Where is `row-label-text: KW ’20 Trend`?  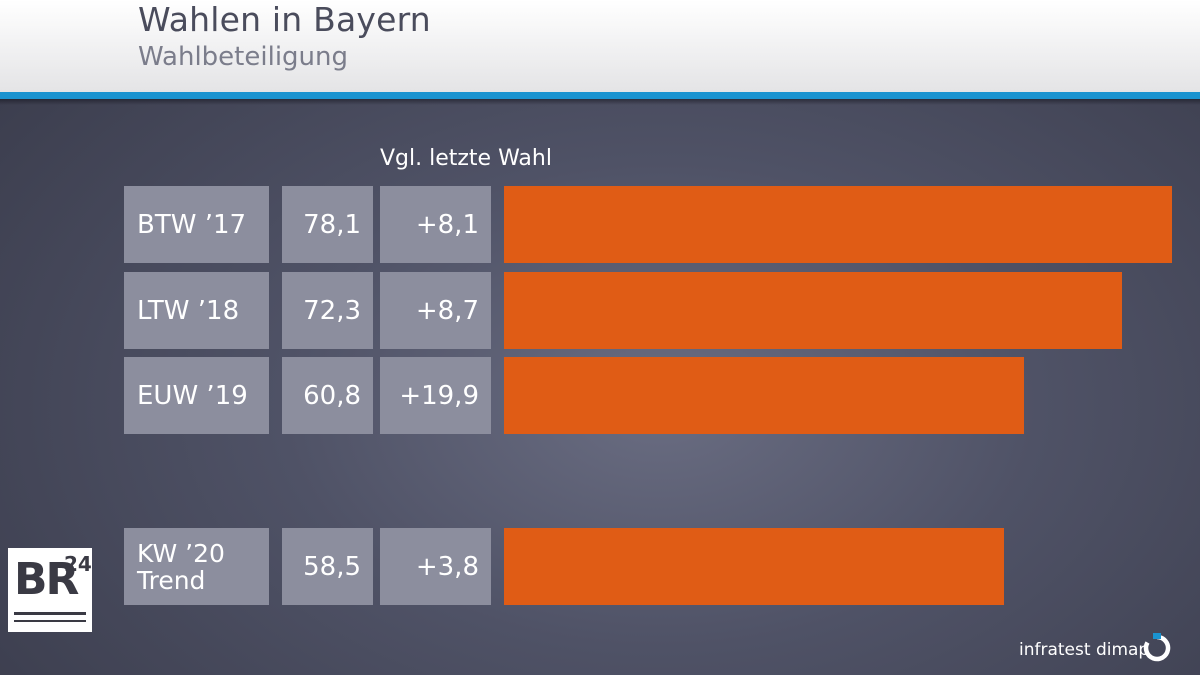 row-label-text: KW ’20 Trend is located at coordinates (181, 567).